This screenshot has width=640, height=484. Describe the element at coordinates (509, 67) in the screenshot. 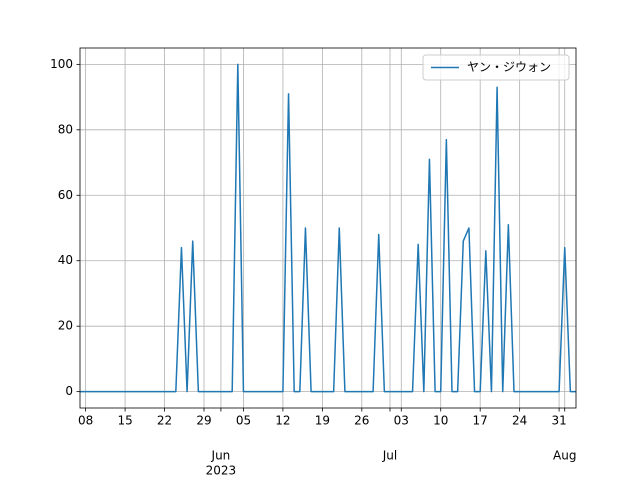

I see `legend-label: ヤン・ジウォン` at that location.